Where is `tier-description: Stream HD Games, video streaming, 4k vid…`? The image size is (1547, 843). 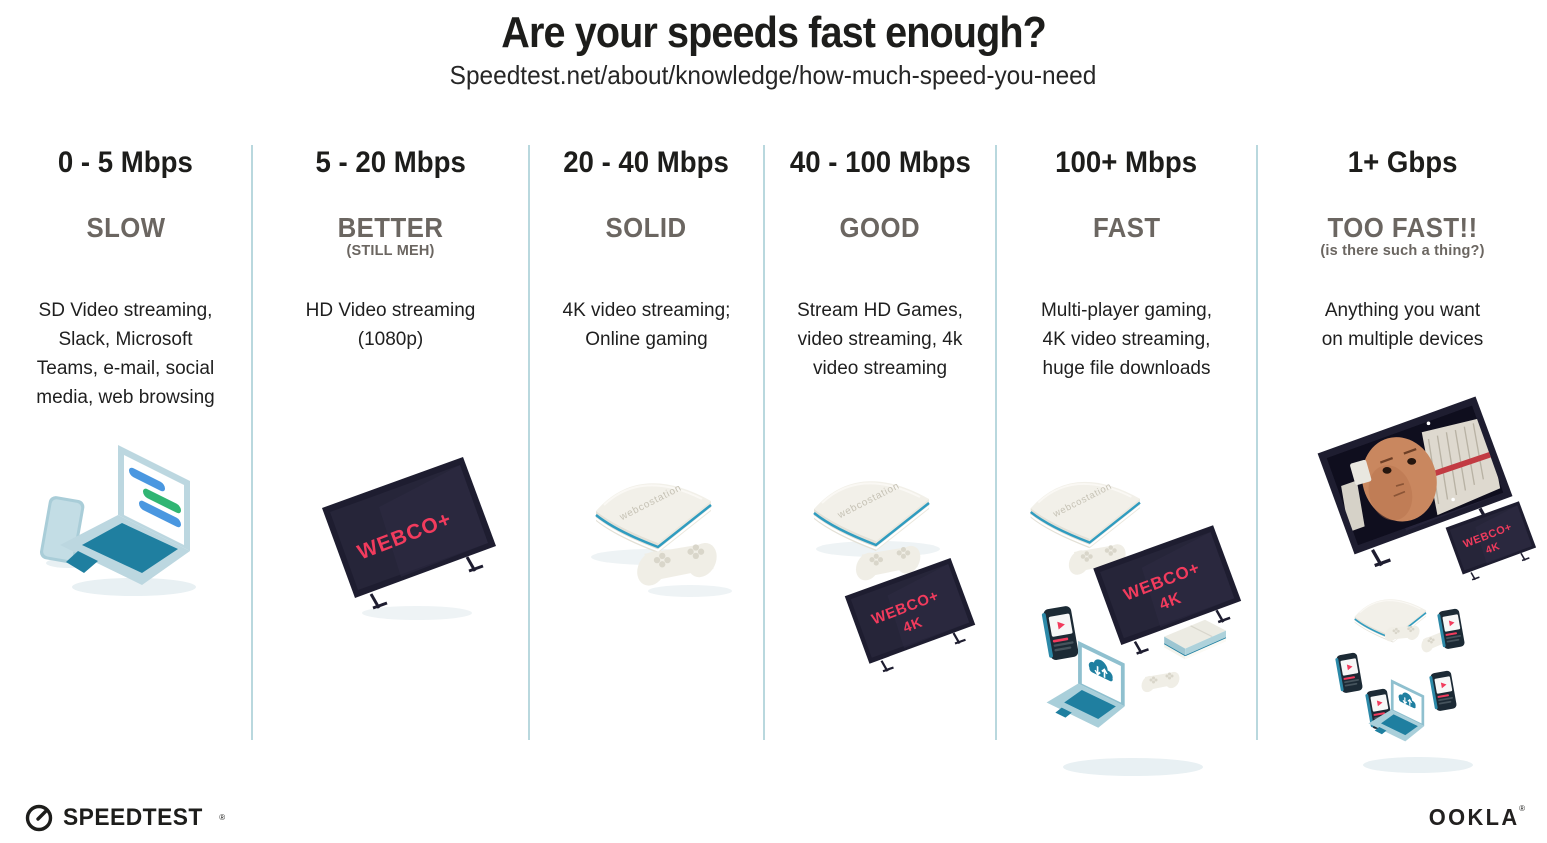
tier-description: Stream HD Games, video streaming, 4k vid… is located at coordinates (880, 339).